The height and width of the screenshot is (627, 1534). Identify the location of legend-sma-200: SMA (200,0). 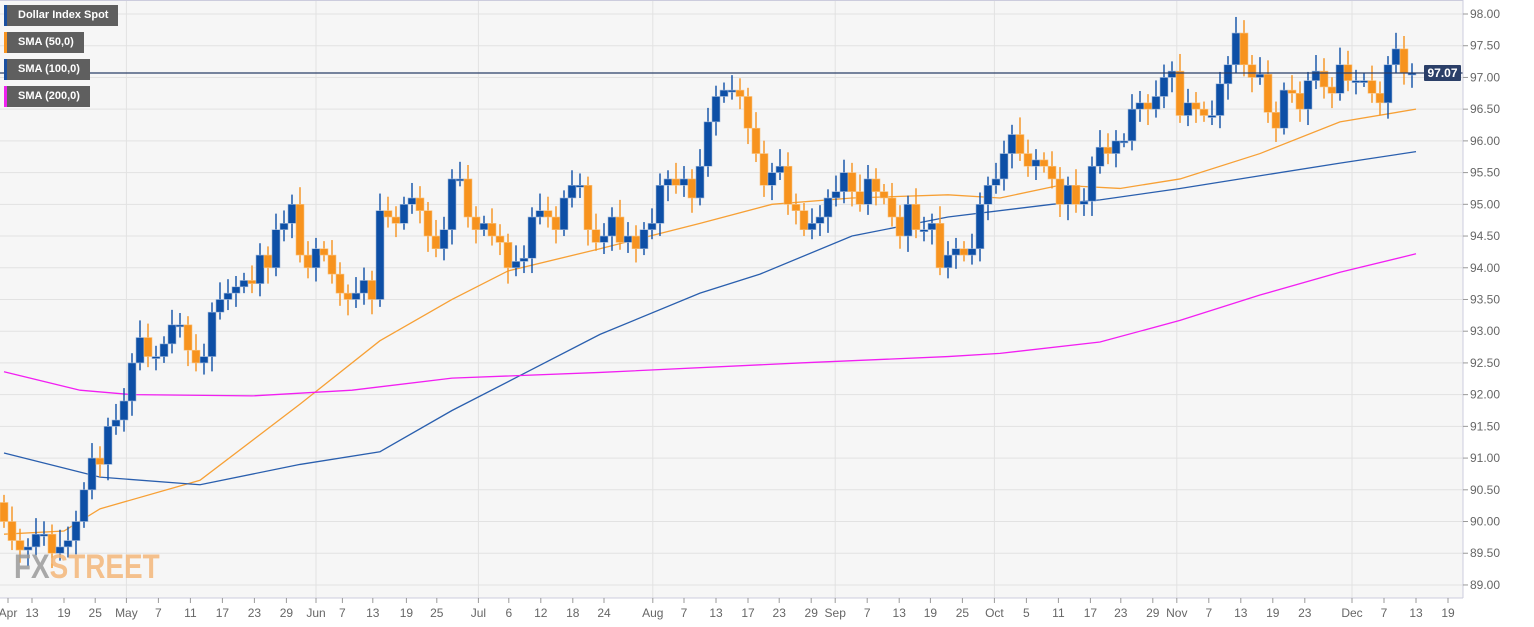
(47, 96).